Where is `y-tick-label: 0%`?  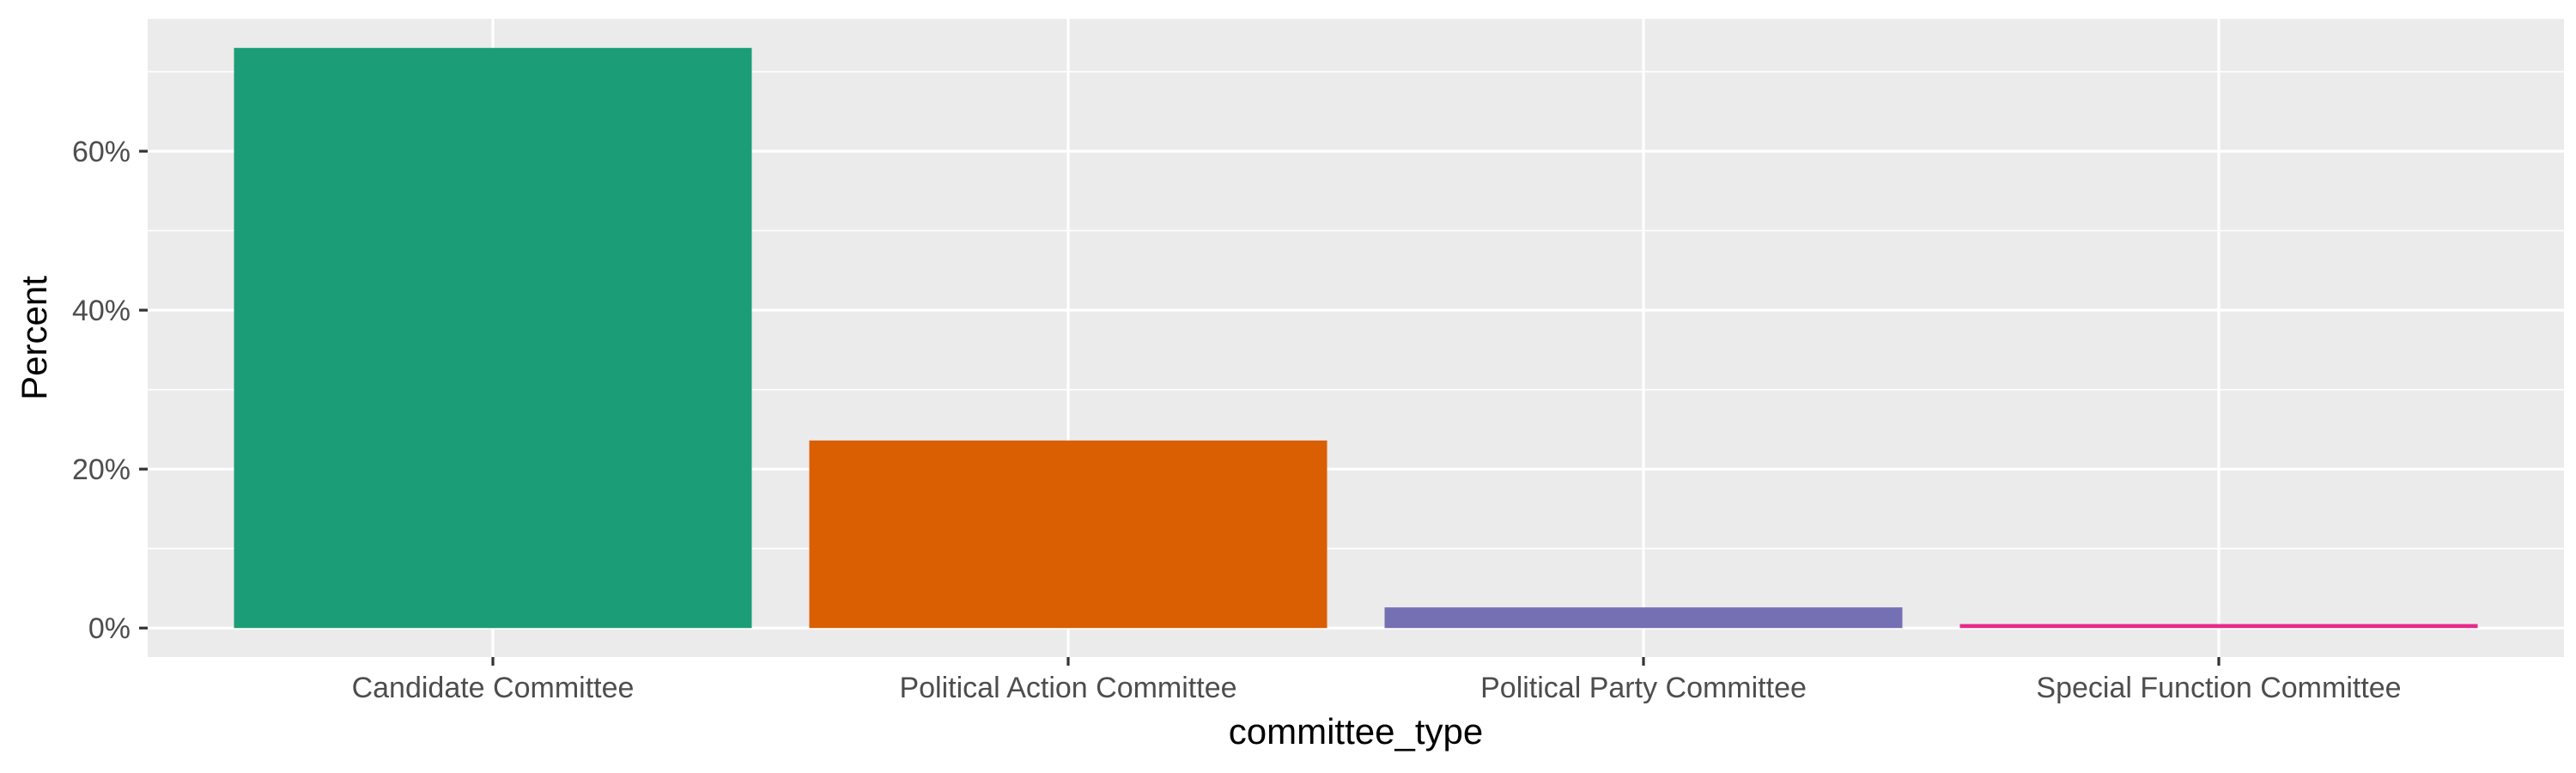
y-tick-label: 0% is located at coordinates (109, 628).